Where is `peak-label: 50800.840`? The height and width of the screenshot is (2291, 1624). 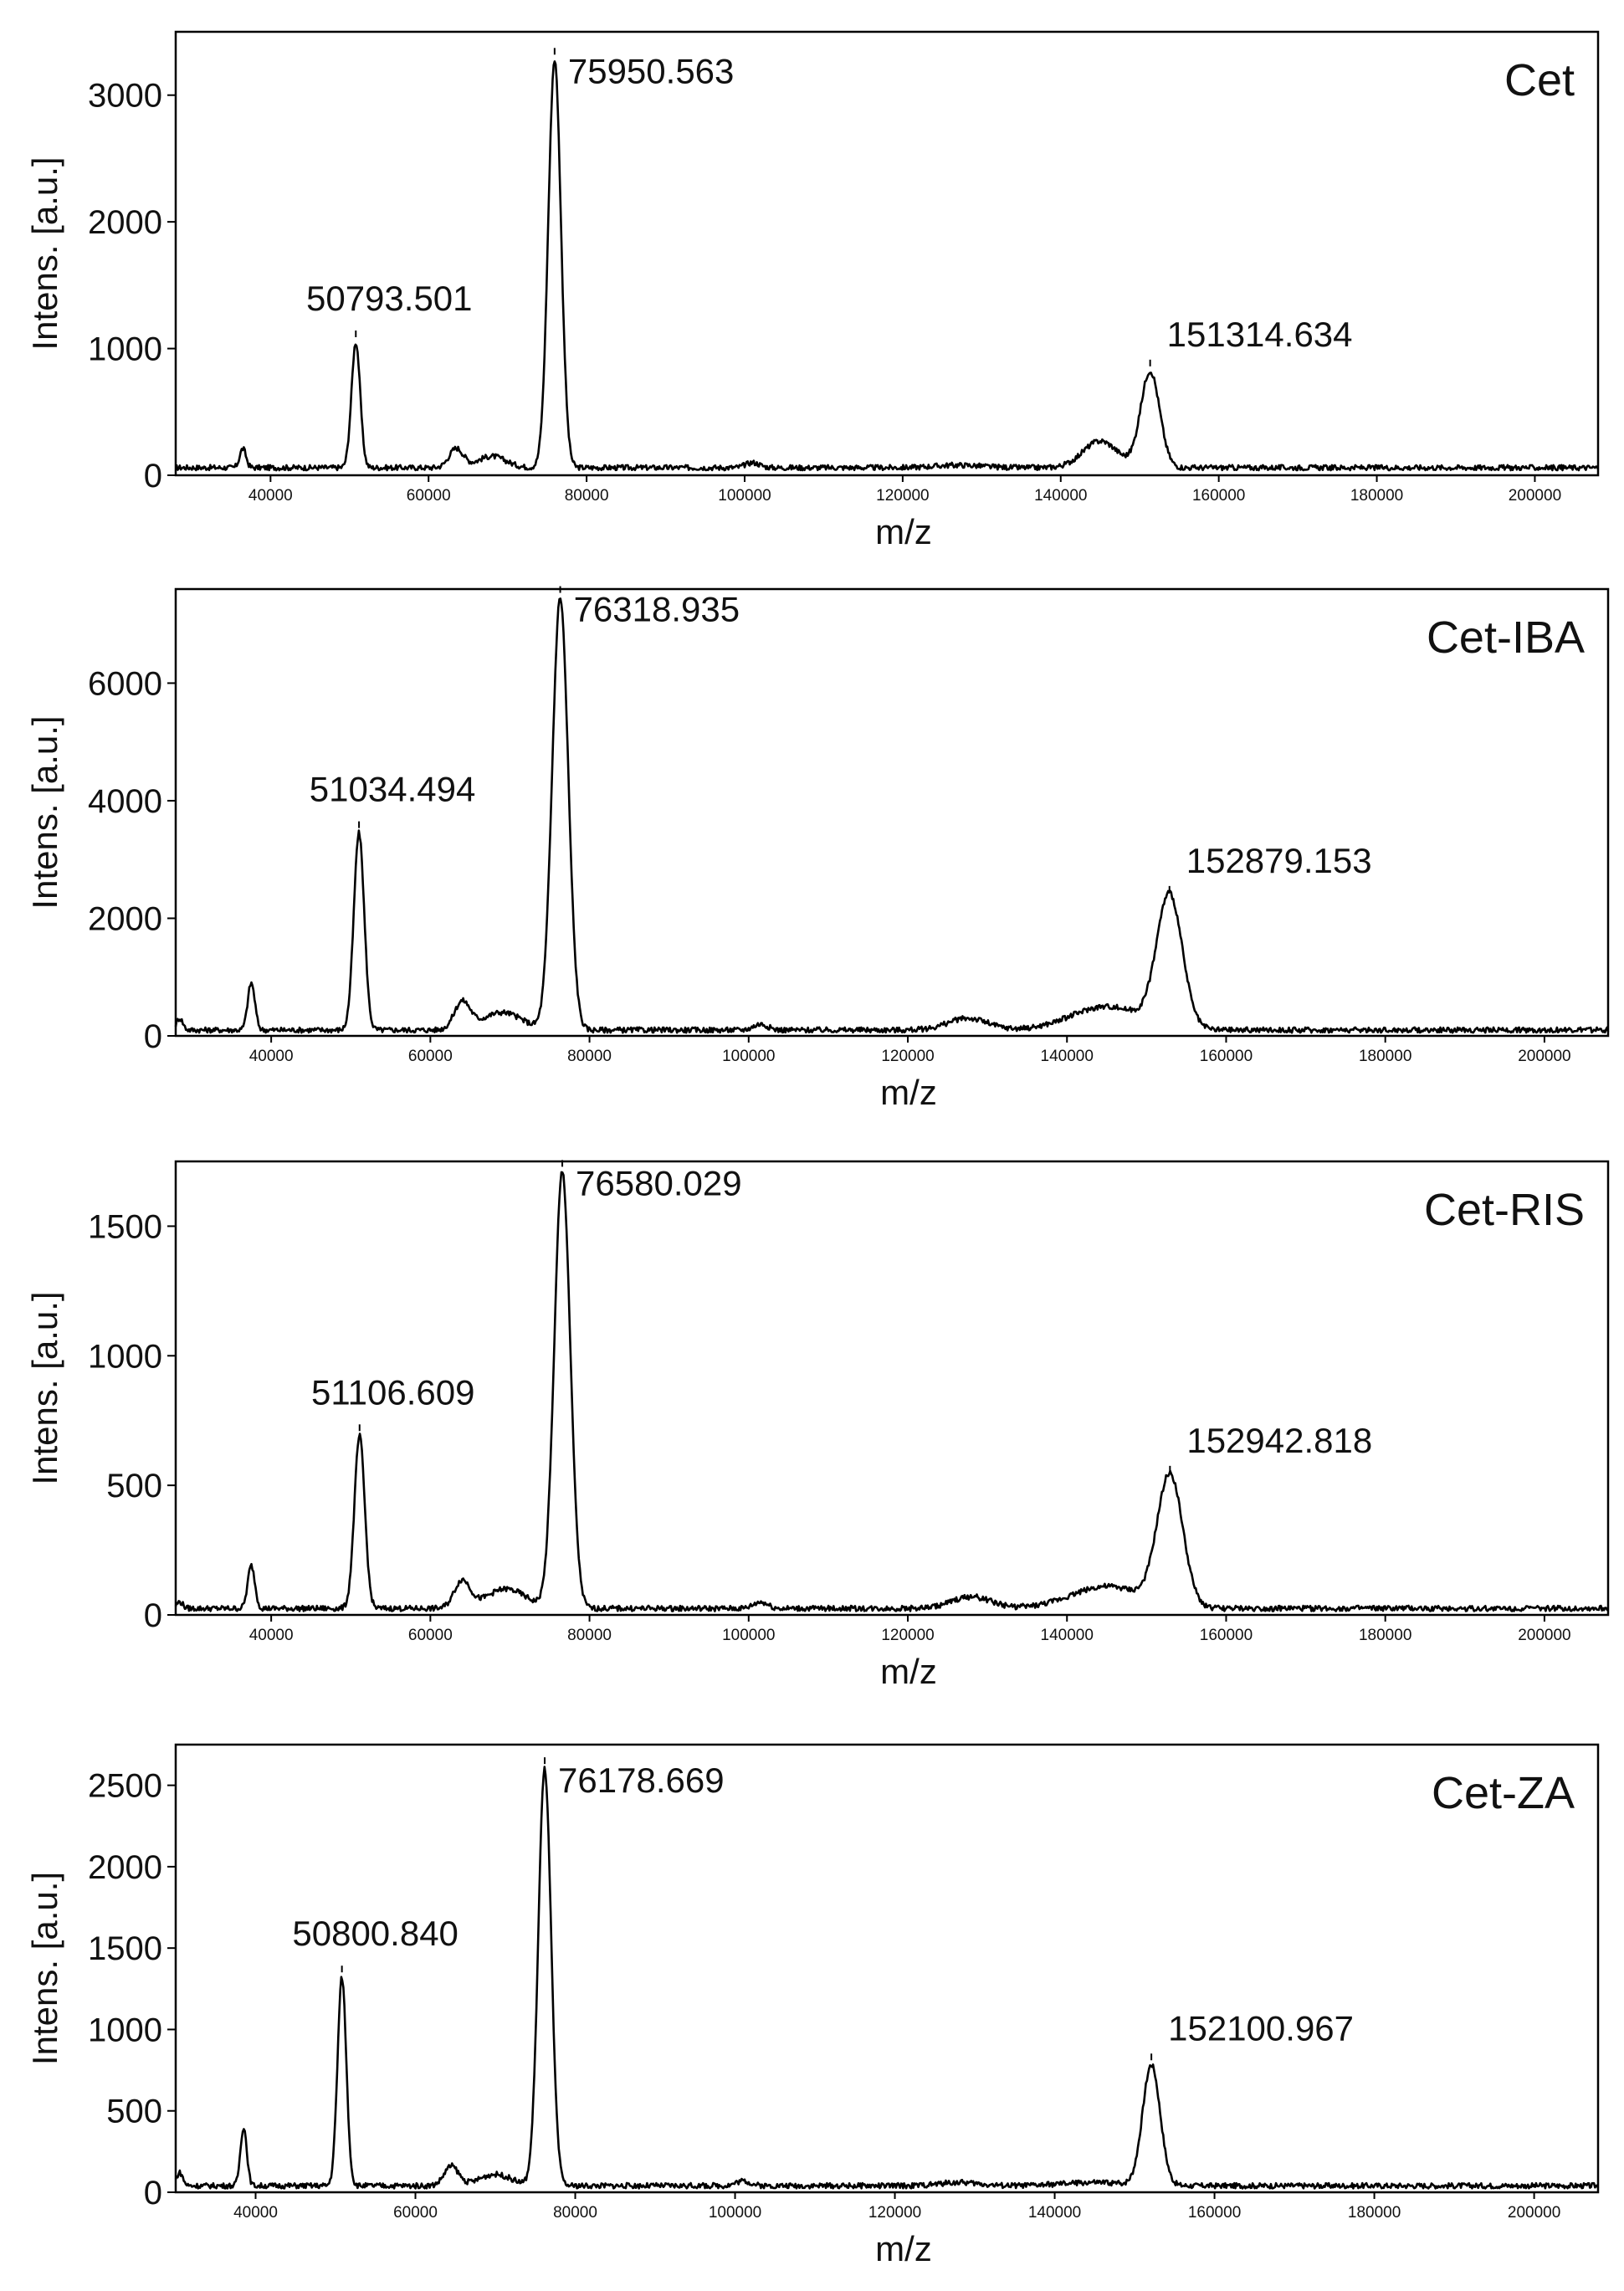 peak-label: 50800.840 is located at coordinates (375, 1933).